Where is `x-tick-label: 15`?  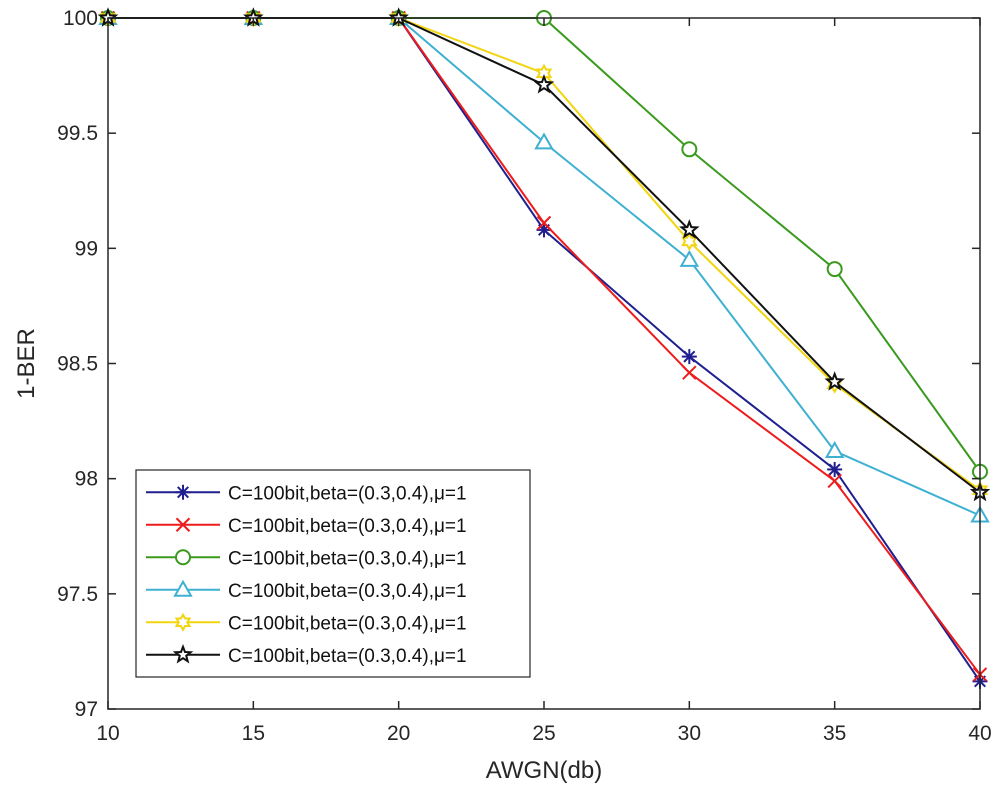 x-tick-label: 15 is located at coordinates (253, 733).